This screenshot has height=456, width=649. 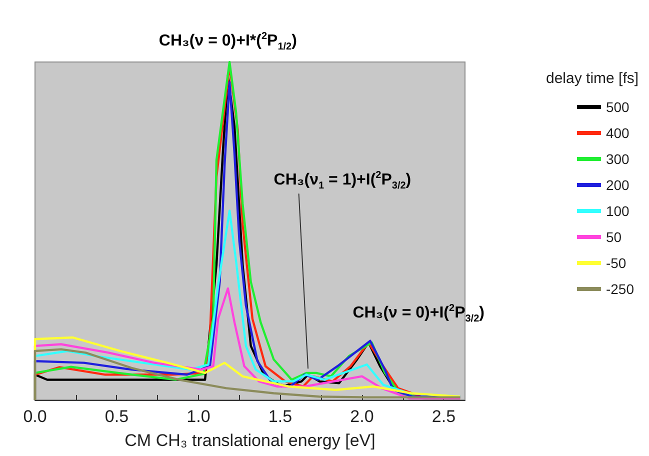 What do you see at coordinates (250, 440) in the screenshot?
I see `x-axis-title: CM CH₃ translational energy [eV]` at bounding box center [250, 440].